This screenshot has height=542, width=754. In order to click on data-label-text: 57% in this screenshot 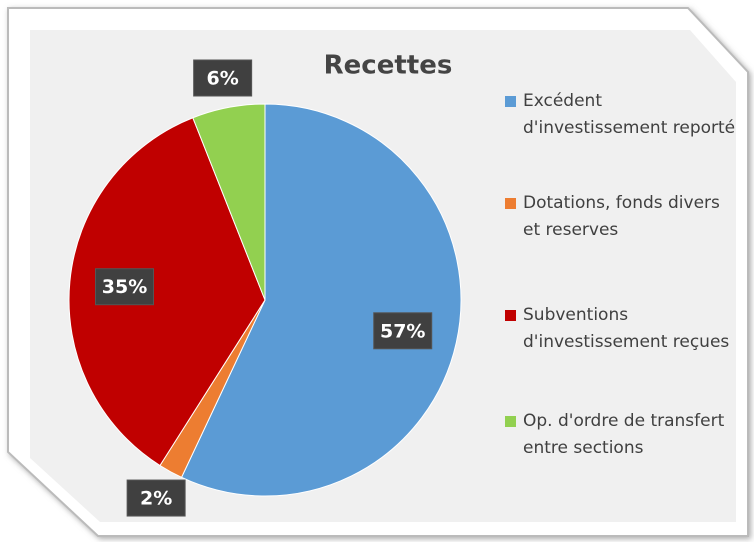, I will do `click(402, 331)`.